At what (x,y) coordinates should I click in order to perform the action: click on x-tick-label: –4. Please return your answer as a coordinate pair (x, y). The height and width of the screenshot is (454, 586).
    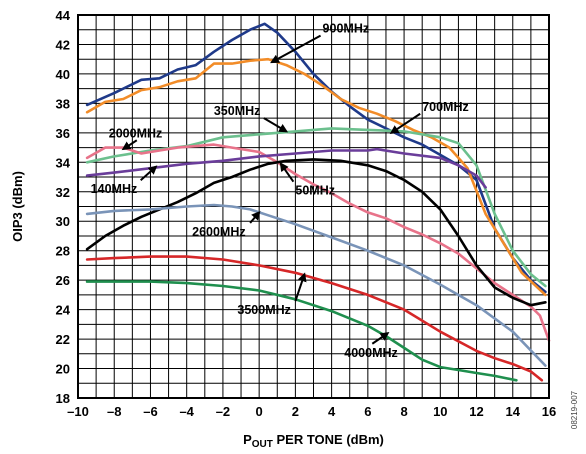
    Looking at the image, I should click on (186, 411).